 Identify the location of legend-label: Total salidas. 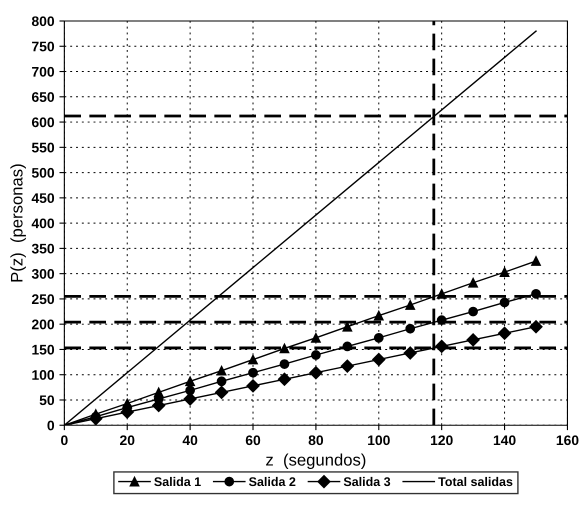
(475, 481).